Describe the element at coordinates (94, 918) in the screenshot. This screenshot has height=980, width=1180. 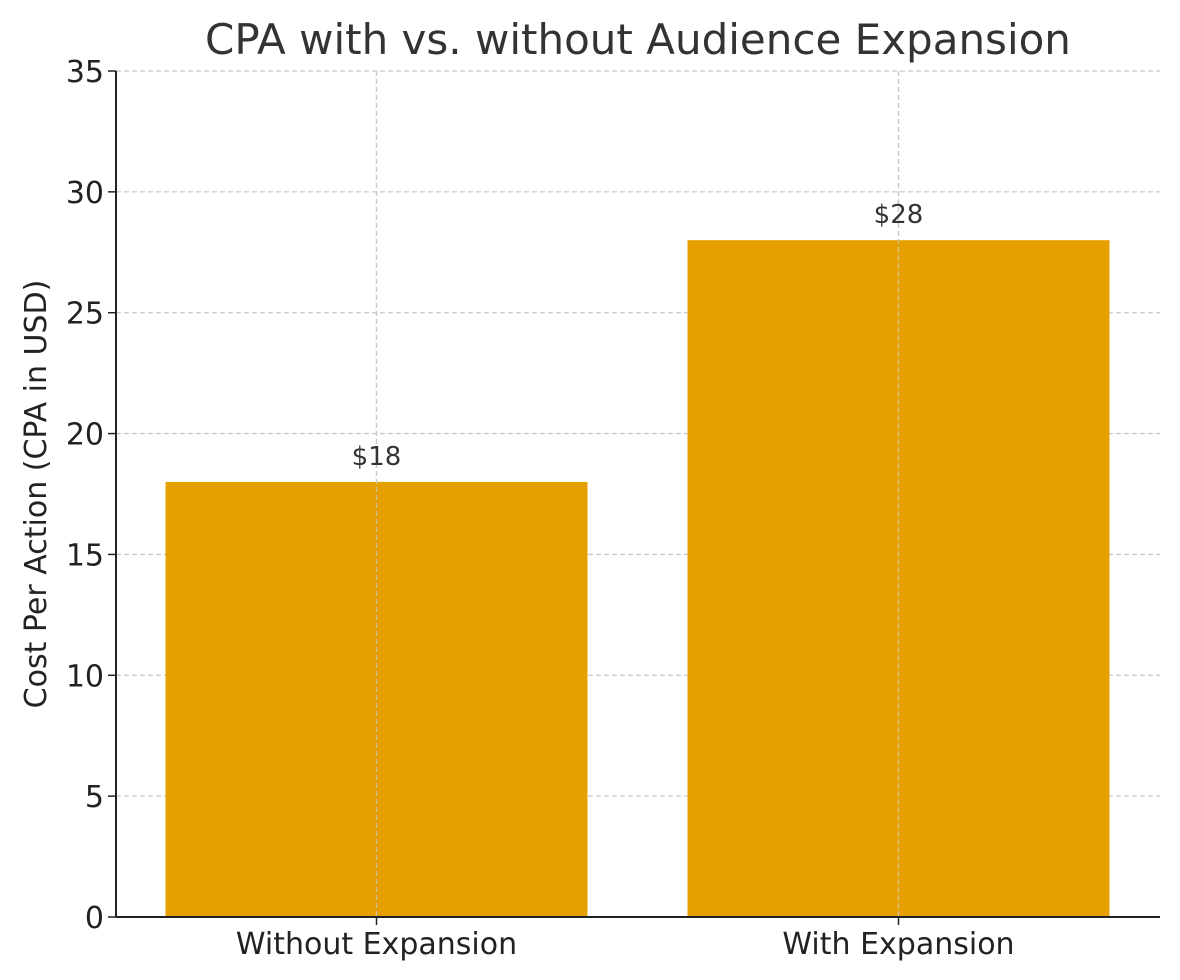
I see `y-tick-label: 0` at that location.